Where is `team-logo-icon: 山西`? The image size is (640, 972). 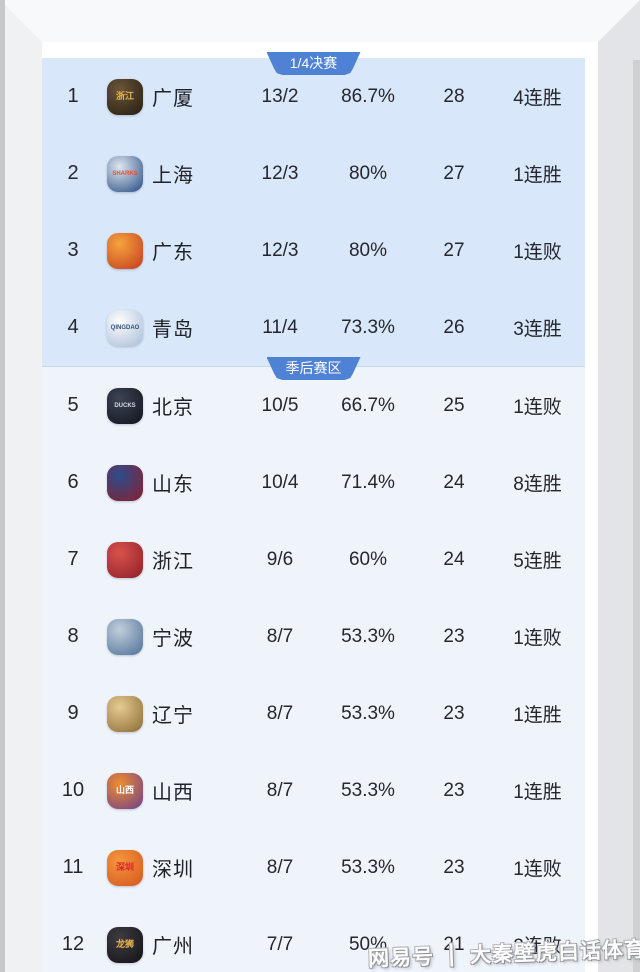 team-logo-icon: 山西 is located at coordinates (125, 790).